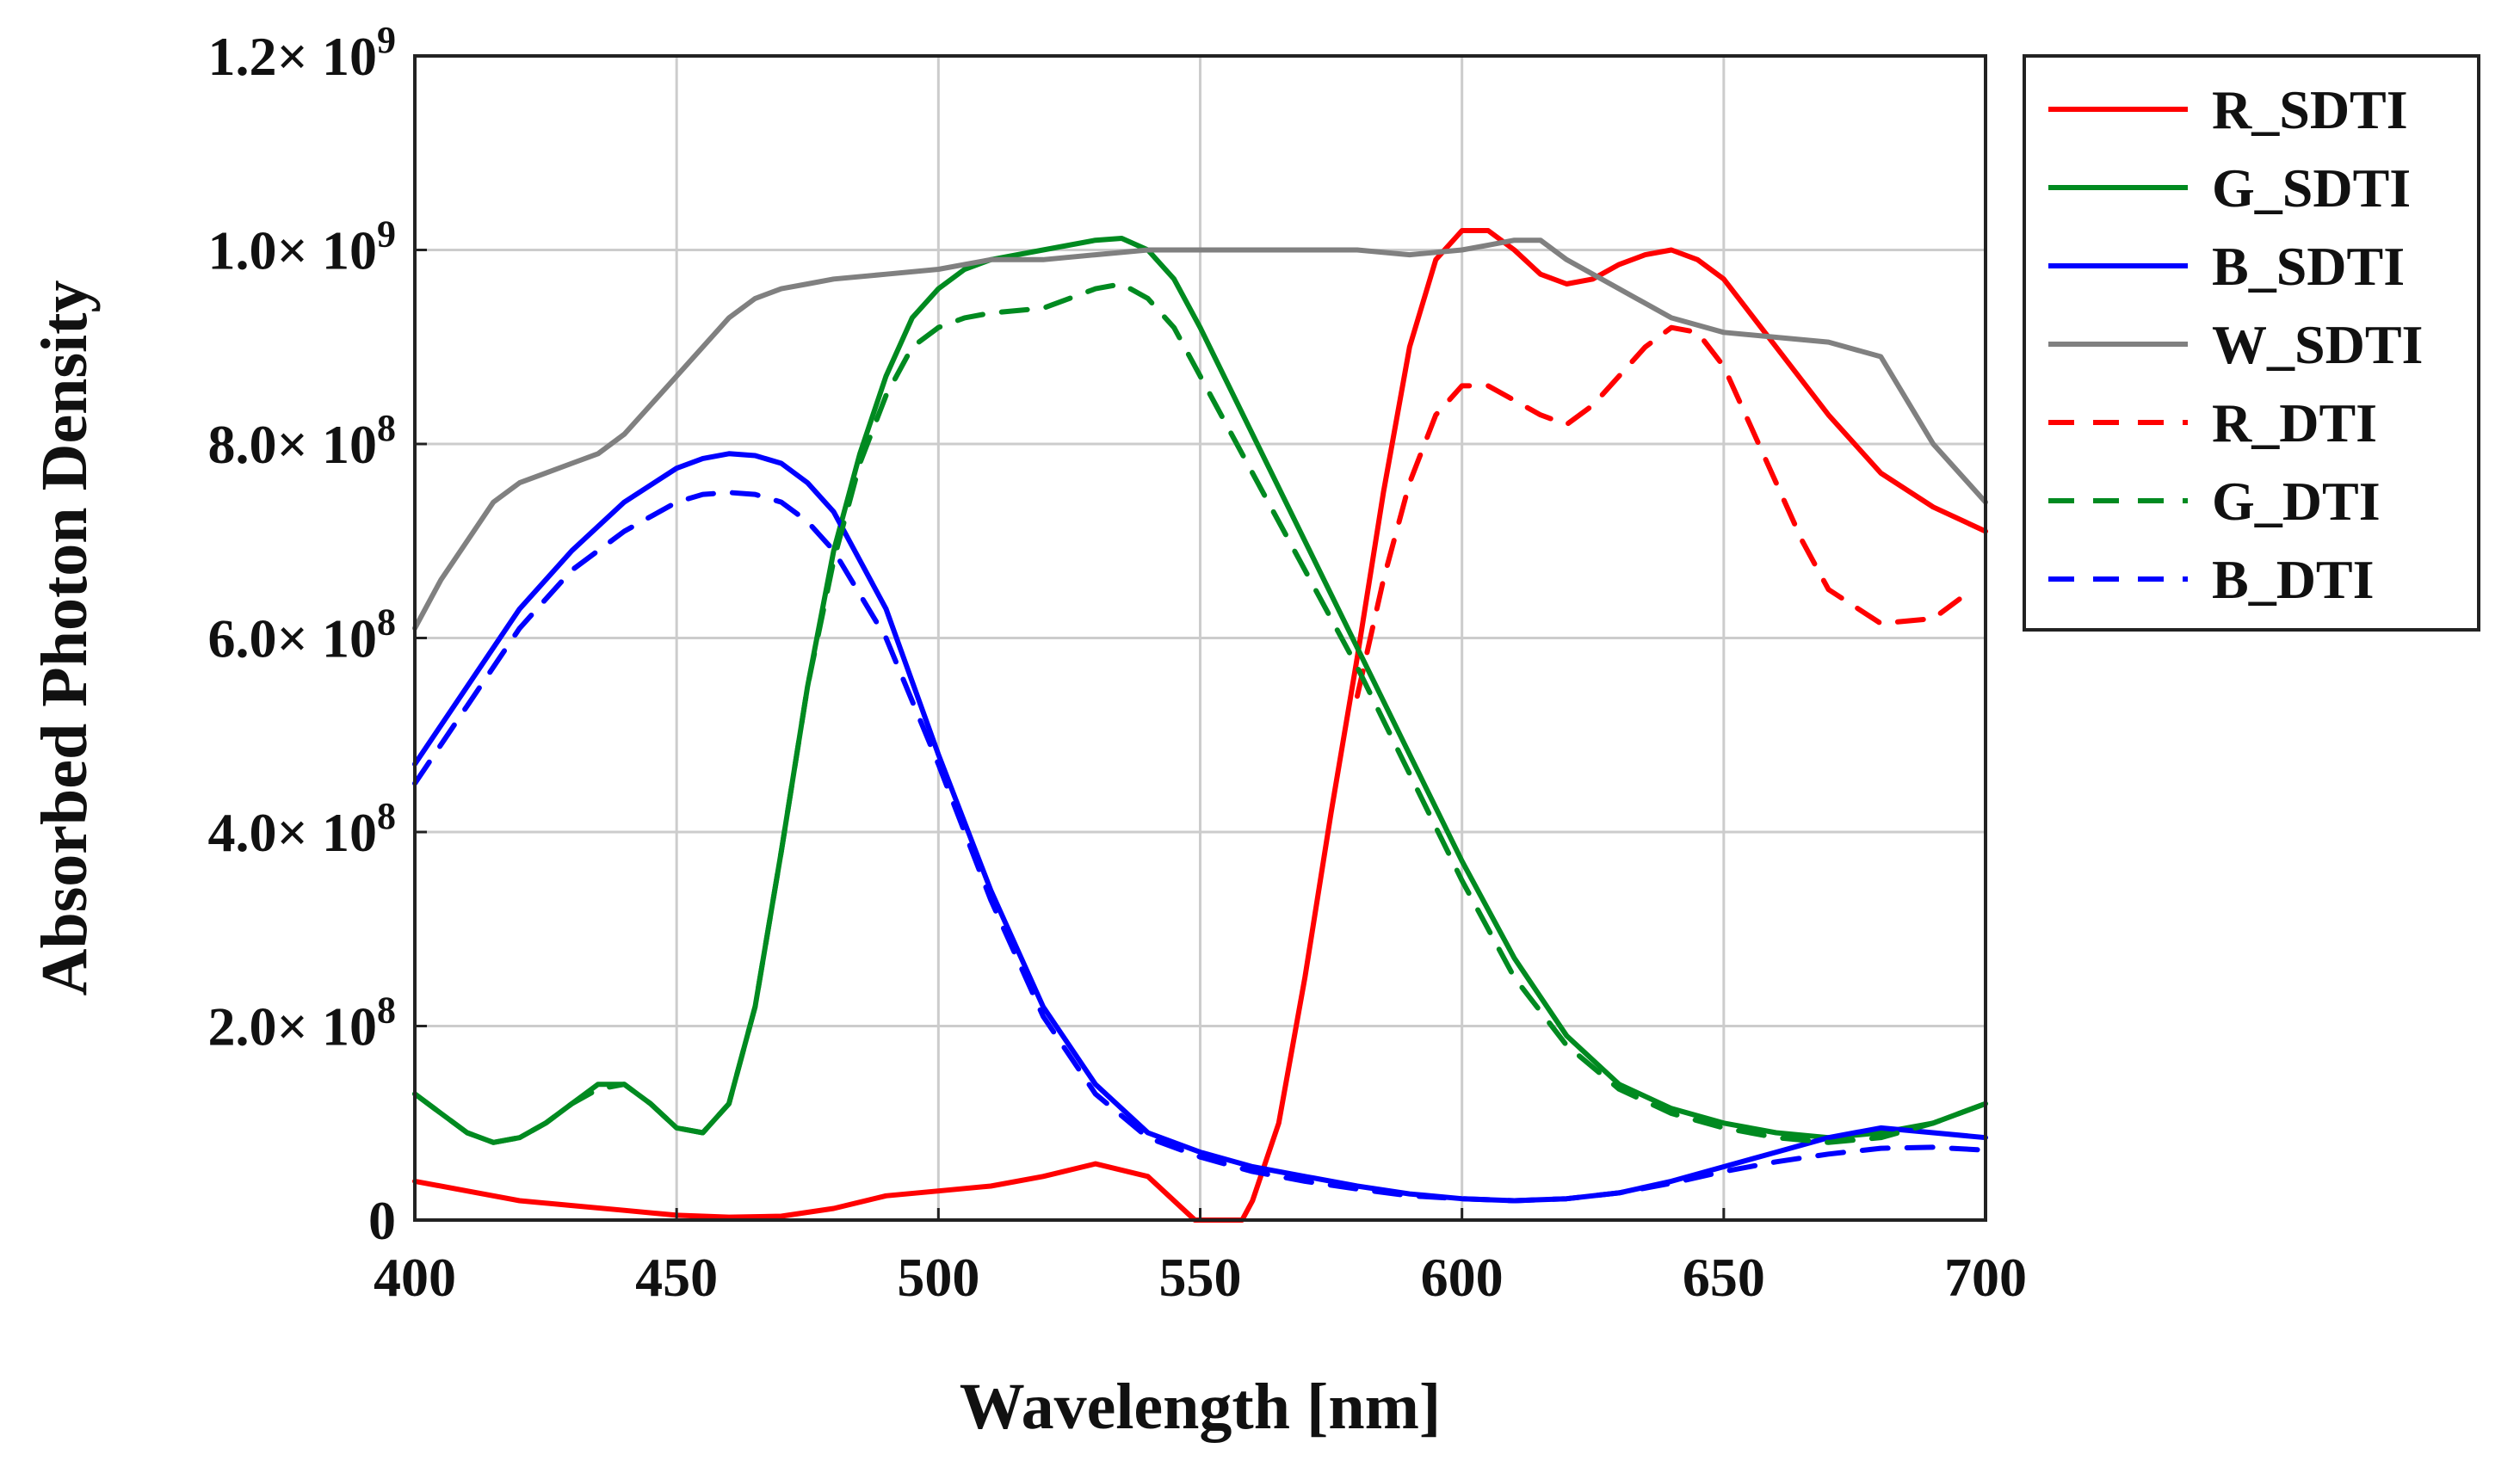 Image resolution: width=2520 pixels, height=1467 pixels. I want to click on y-tick-label: 6.0× 10⁸, so click(302, 635).